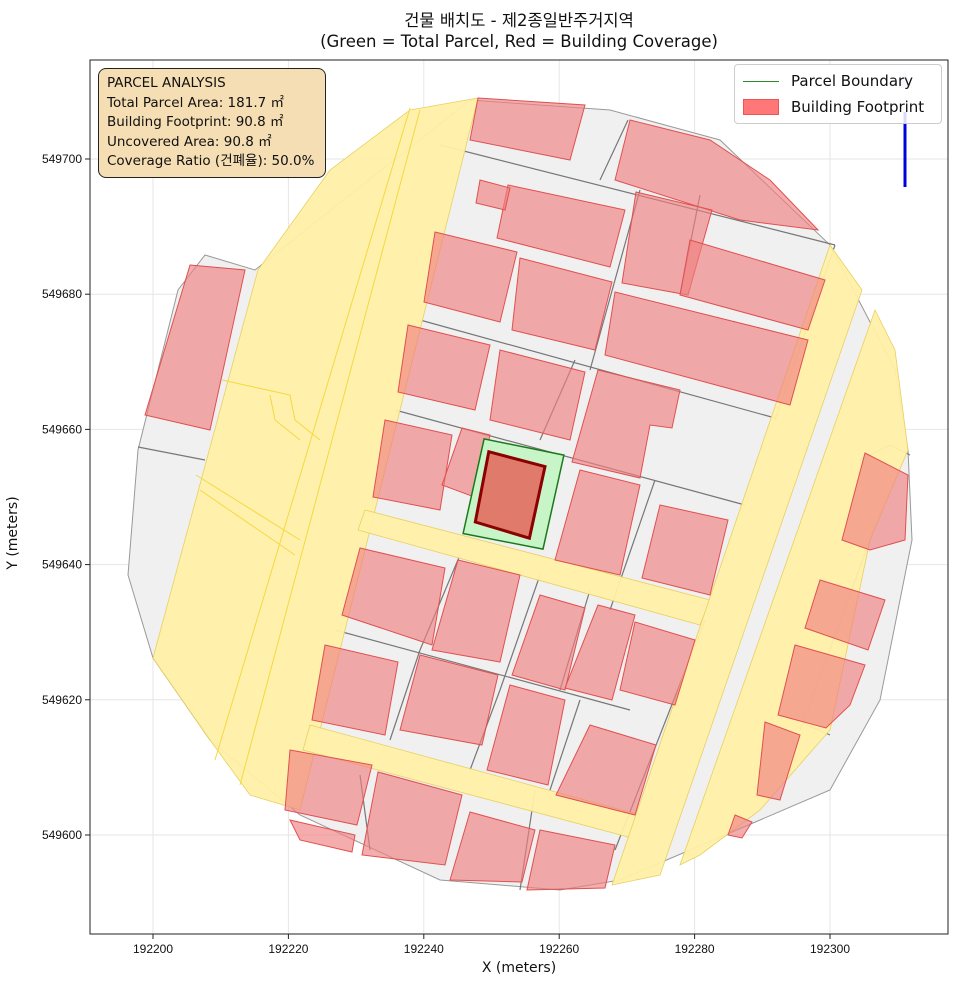 This screenshot has height=990, width=958. Describe the element at coordinates (852, 81) in the screenshot. I see `legend-label-parcel: Parcel Boundary` at that location.